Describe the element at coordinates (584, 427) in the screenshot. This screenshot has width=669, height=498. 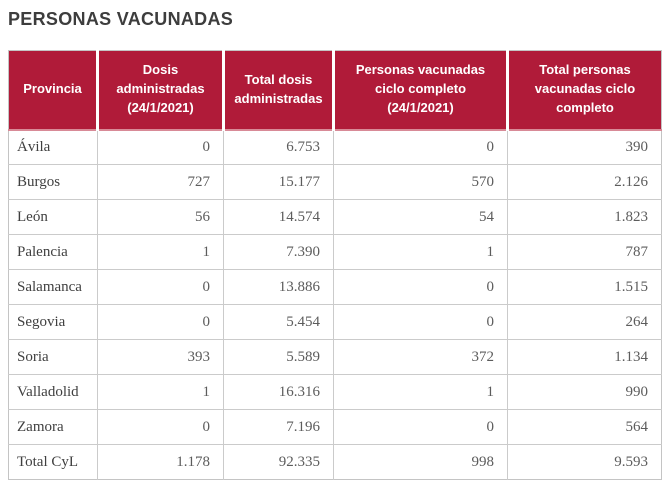
I see `value-cell: 564` at that location.